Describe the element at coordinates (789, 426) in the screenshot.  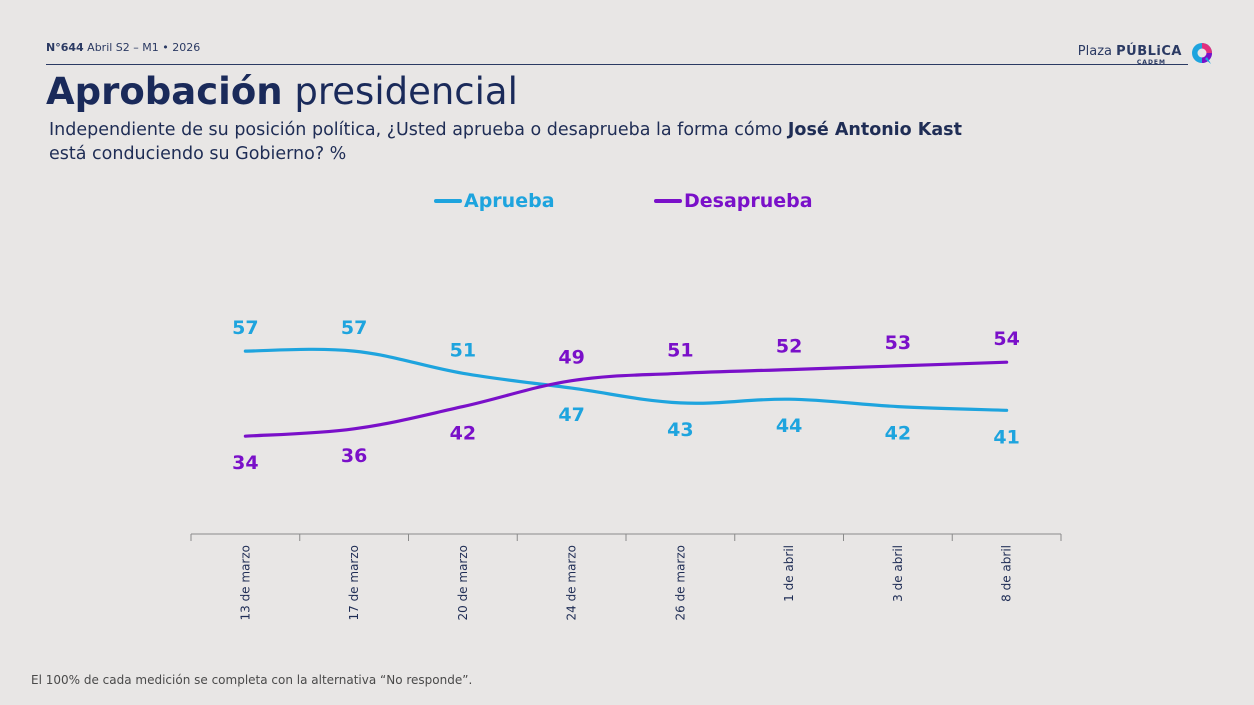
I see `data-label-aprueba: 44` at that location.